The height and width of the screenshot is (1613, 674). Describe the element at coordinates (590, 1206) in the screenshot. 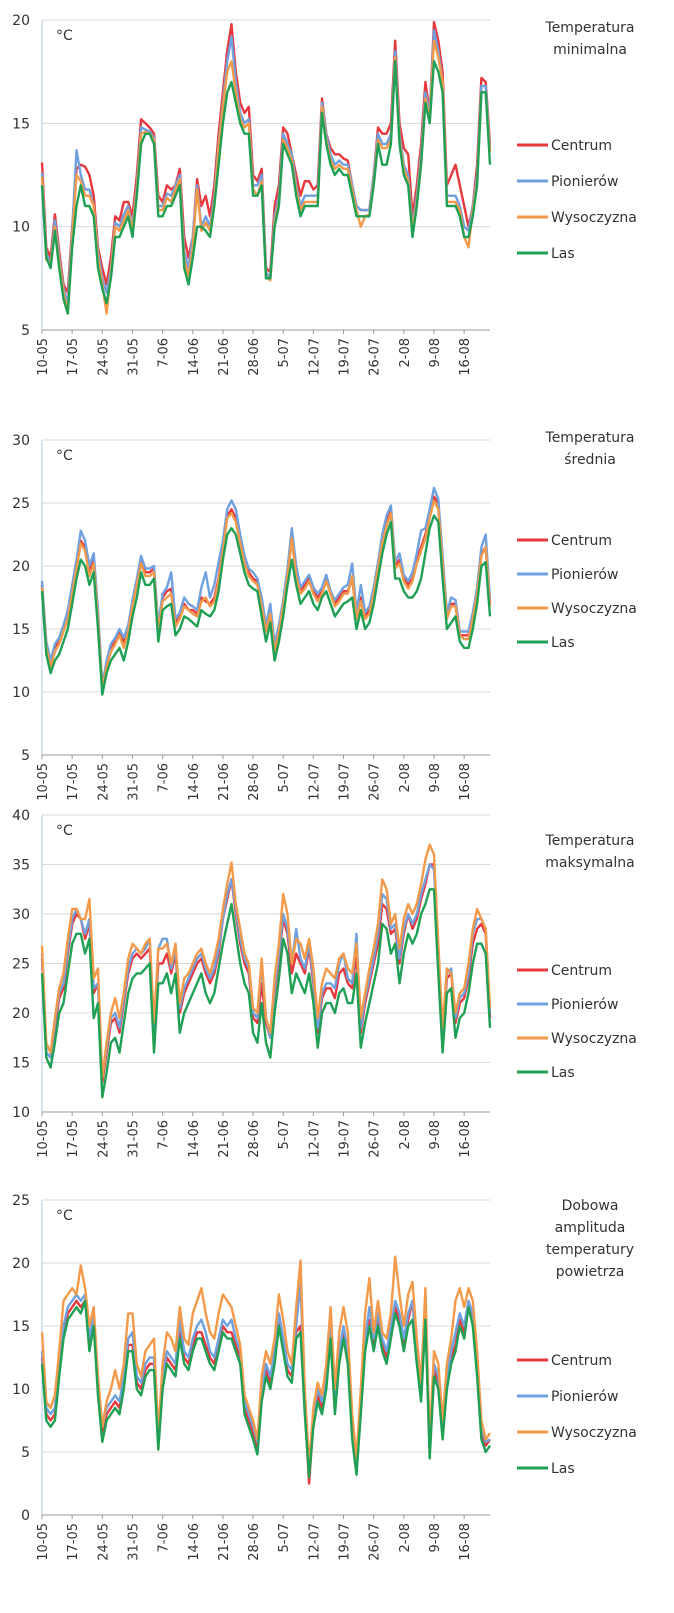

I see `chart-title: Dobowa` at that location.